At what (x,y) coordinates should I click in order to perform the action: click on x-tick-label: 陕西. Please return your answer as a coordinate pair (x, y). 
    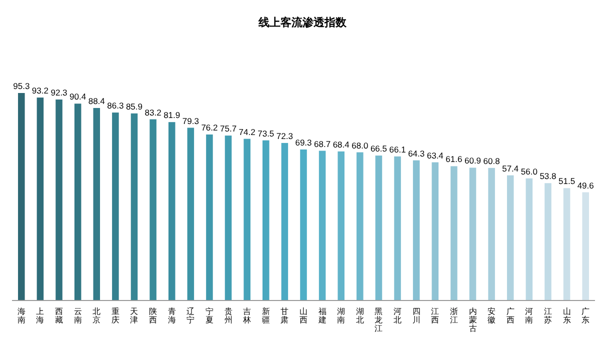
    Looking at the image, I should click on (153, 315).